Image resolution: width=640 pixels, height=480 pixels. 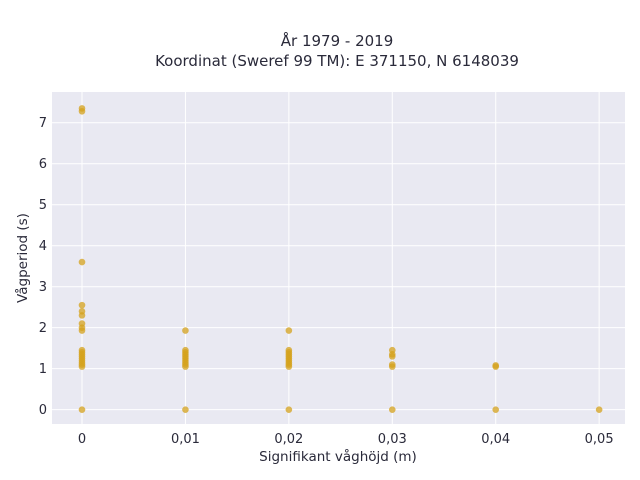 I want to click on y-tick-label: 1, so click(x=43, y=369).